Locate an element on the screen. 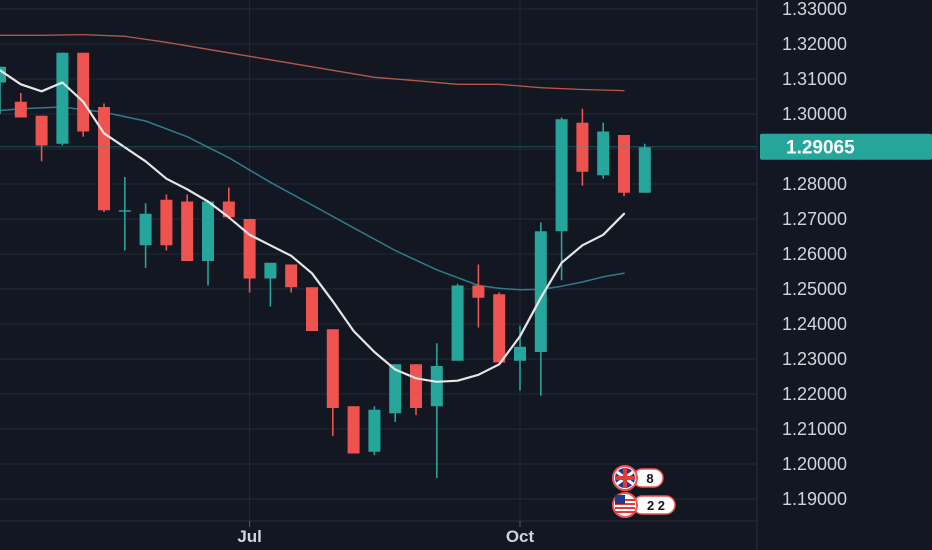 The width and height of the screenshot is (932, 550). y-tick-label: 1.31000 is located at coordinates (814, 79).